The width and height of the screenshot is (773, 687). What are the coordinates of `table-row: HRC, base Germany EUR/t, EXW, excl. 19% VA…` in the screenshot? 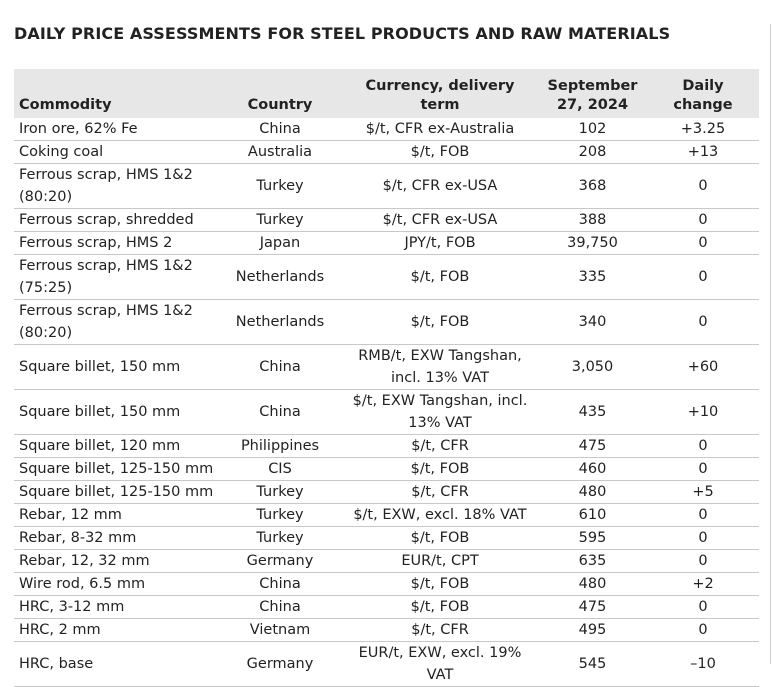 It's located at (386, 664).